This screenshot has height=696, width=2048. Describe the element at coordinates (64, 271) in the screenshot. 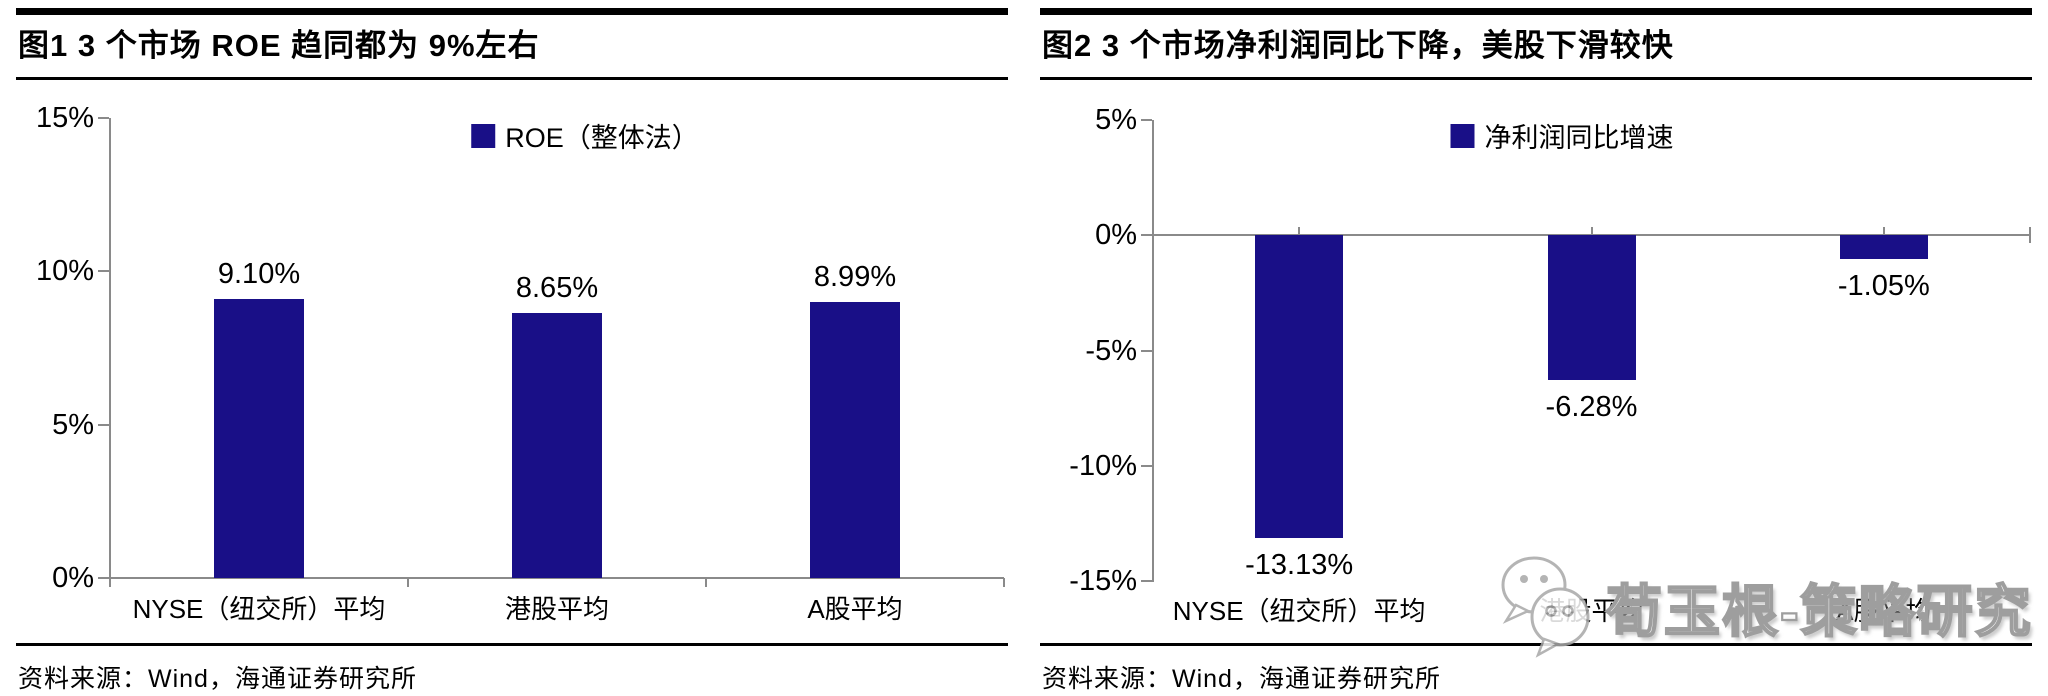

I see `y-tick-label: 10%` at that location.